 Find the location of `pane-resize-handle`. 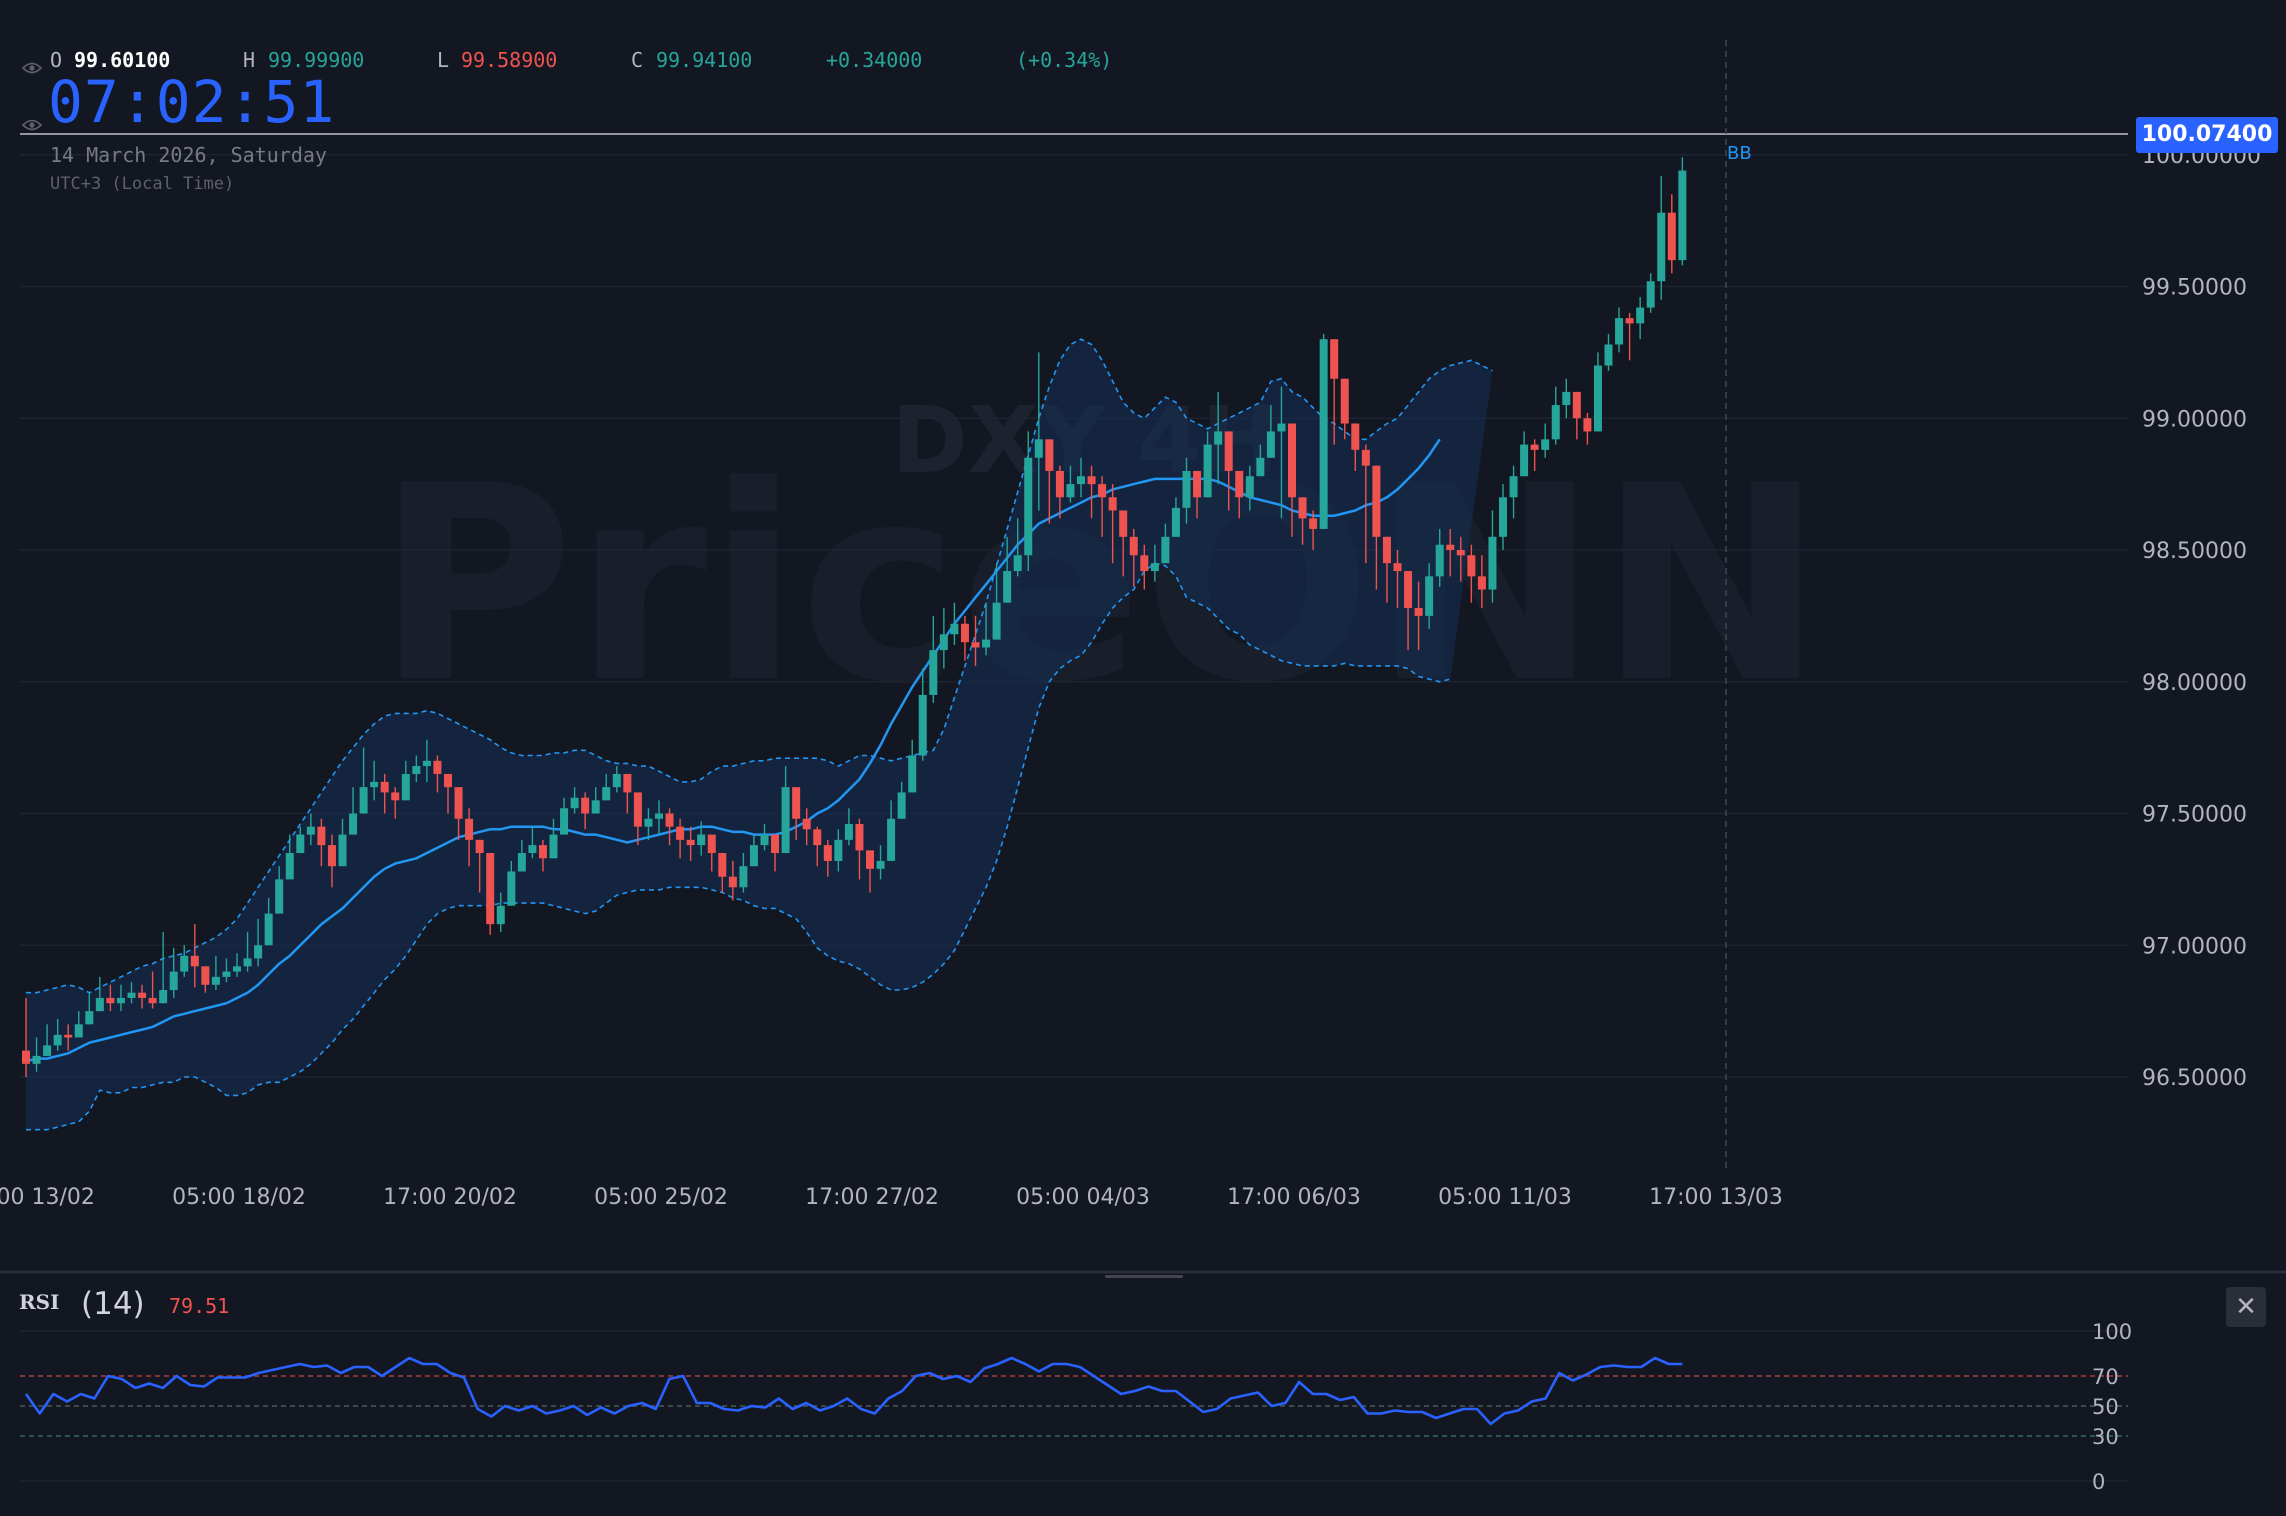

pane-resize-handle is located at coordinates (1144, 1276).